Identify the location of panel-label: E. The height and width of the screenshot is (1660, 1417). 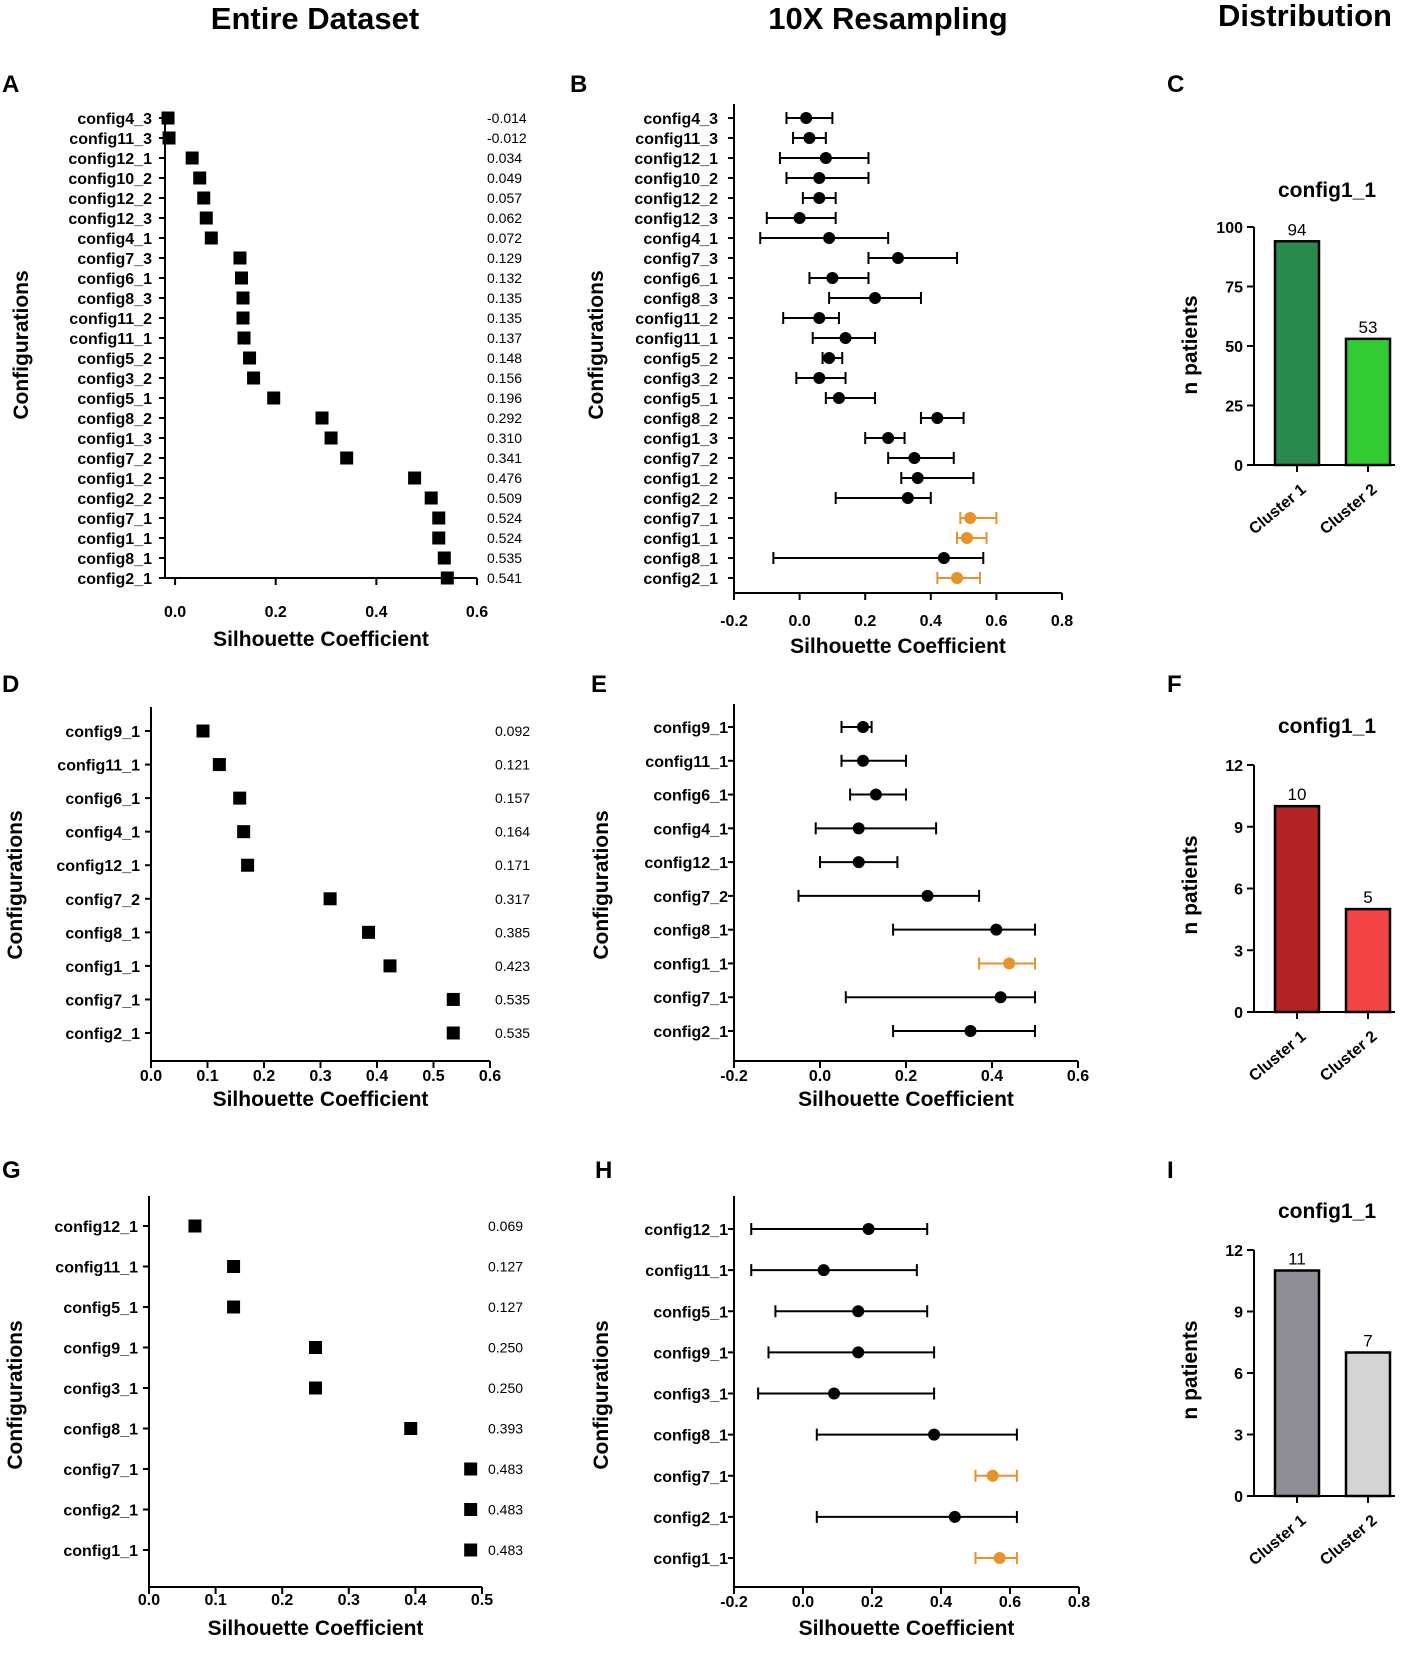
(599, 684).